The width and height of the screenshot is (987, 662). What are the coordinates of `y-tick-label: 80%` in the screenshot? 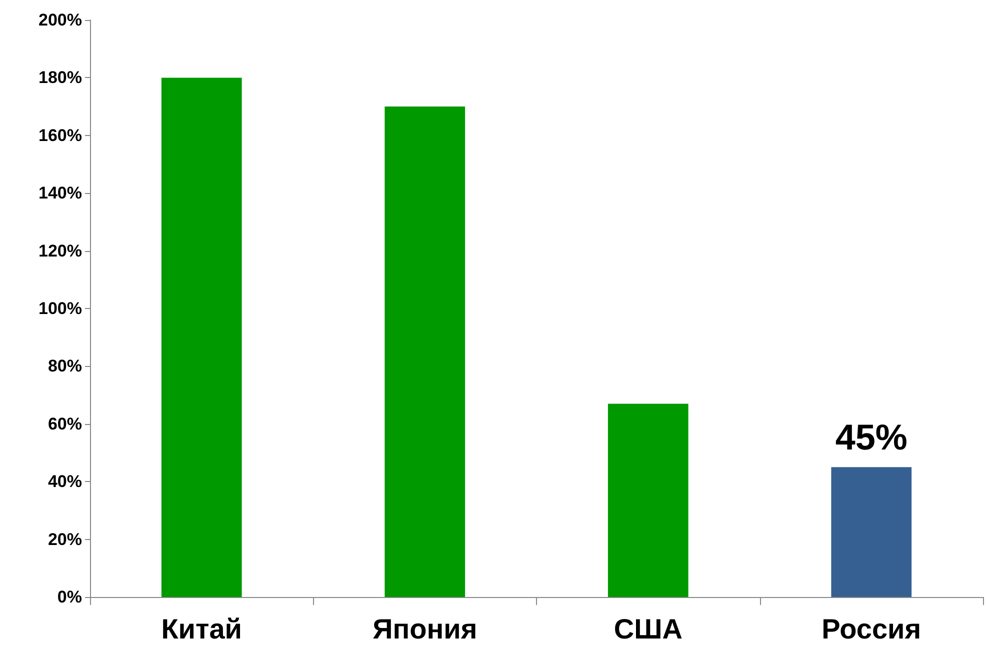 It's located at (65, 366).